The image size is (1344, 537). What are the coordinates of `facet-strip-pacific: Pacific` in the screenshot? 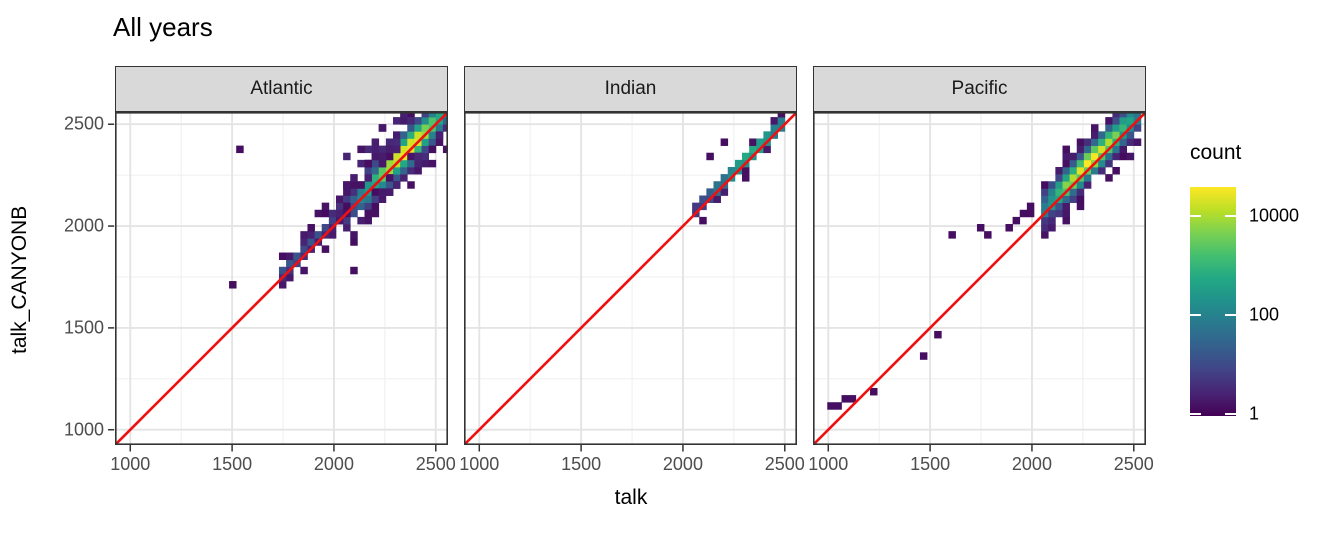 It's located at (979, 89).